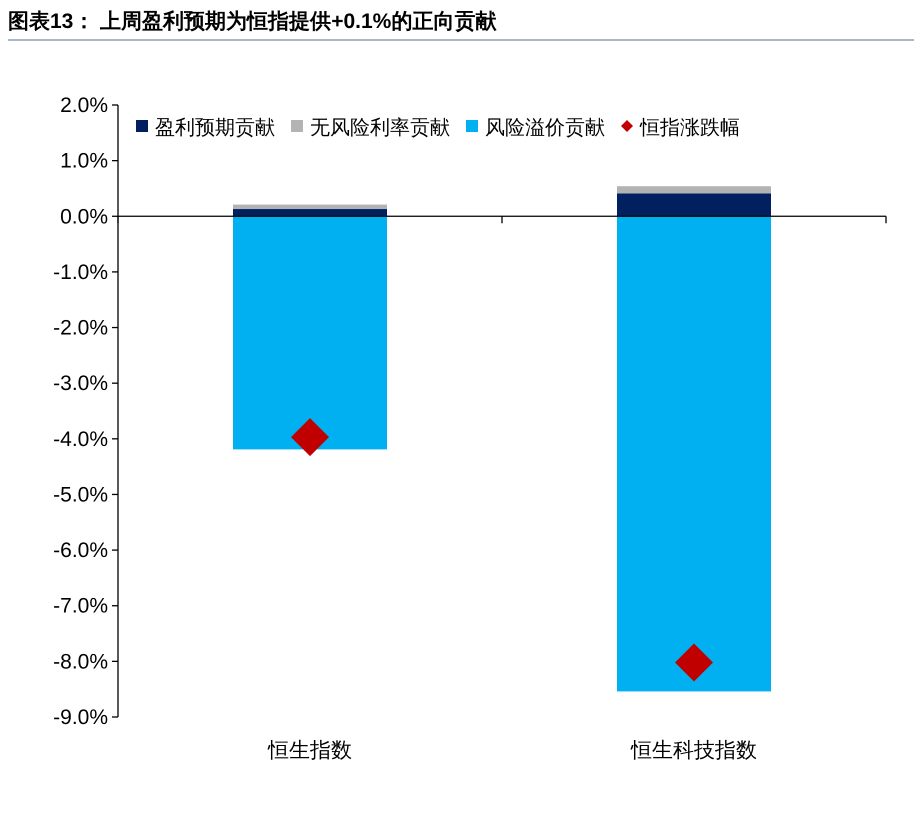 Image resolution: width=922 pixels, height=830 pixels. What do you see at coordinates (80, 494) in the screenshot?
I see `y-tick-label: -5.0%` at bounding box center [80, 494].